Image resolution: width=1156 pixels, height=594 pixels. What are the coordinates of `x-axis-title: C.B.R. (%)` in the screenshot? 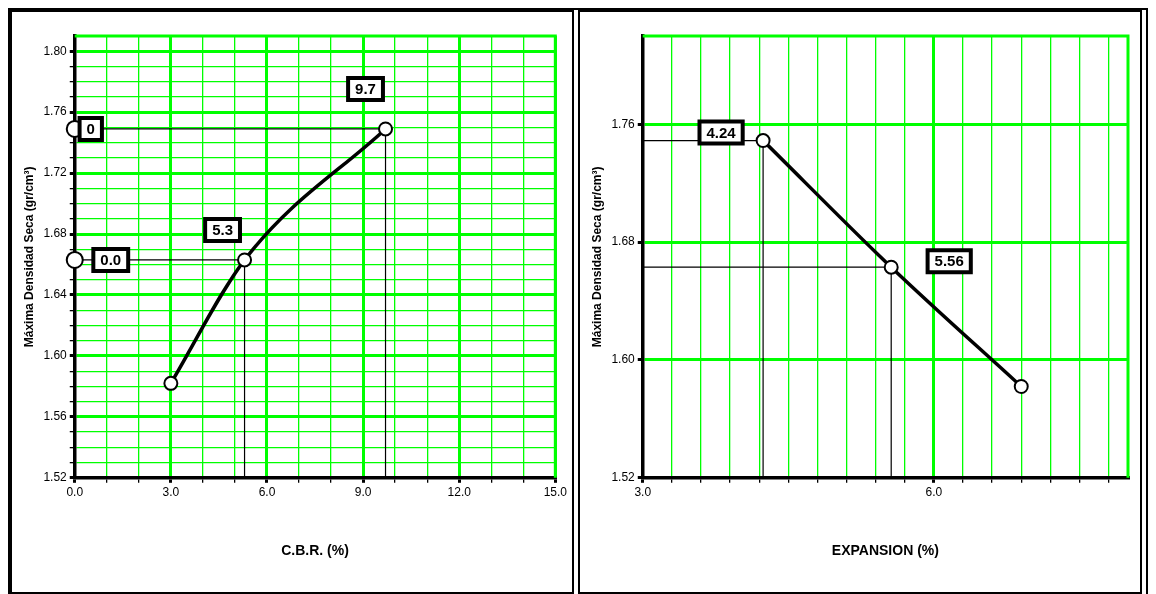 It's located at (315, 550).